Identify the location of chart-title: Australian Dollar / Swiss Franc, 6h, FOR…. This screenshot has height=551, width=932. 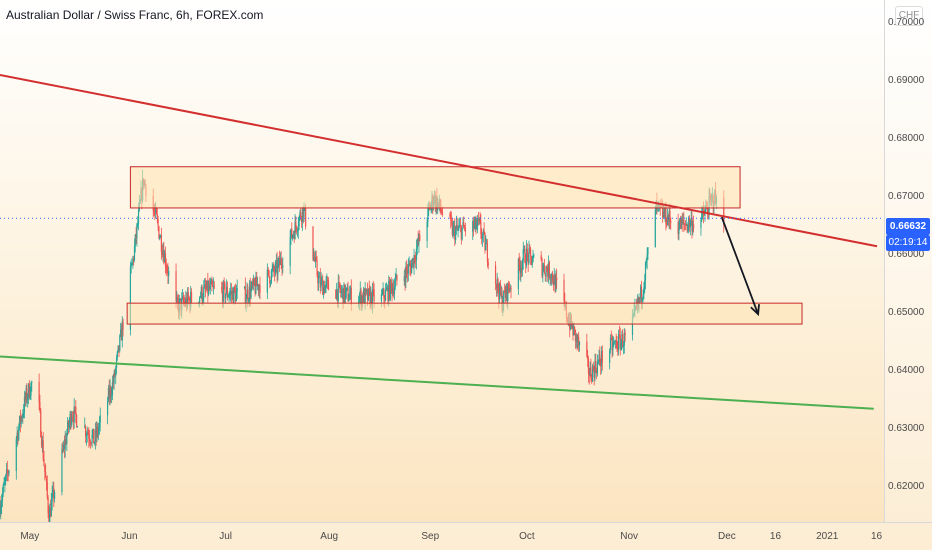
(135, 15).